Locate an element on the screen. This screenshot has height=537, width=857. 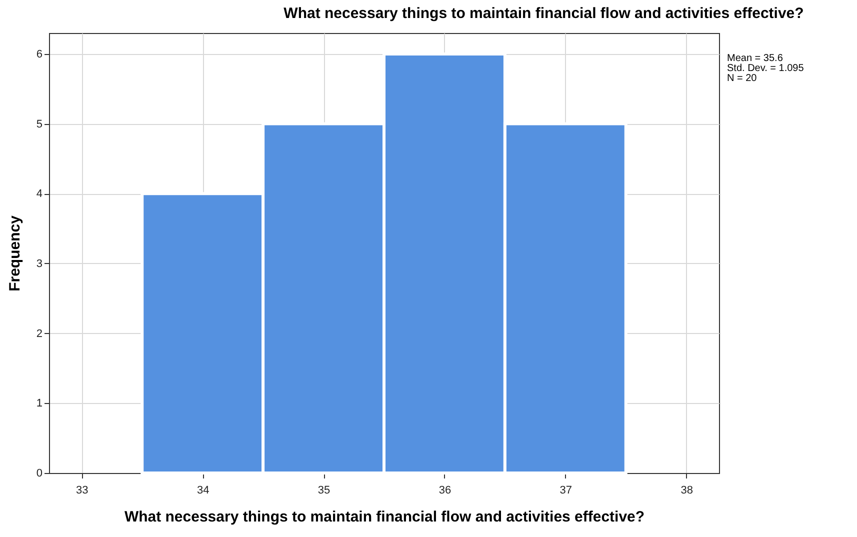
y-tick-label: 4 is located at coordinates (39, 194).